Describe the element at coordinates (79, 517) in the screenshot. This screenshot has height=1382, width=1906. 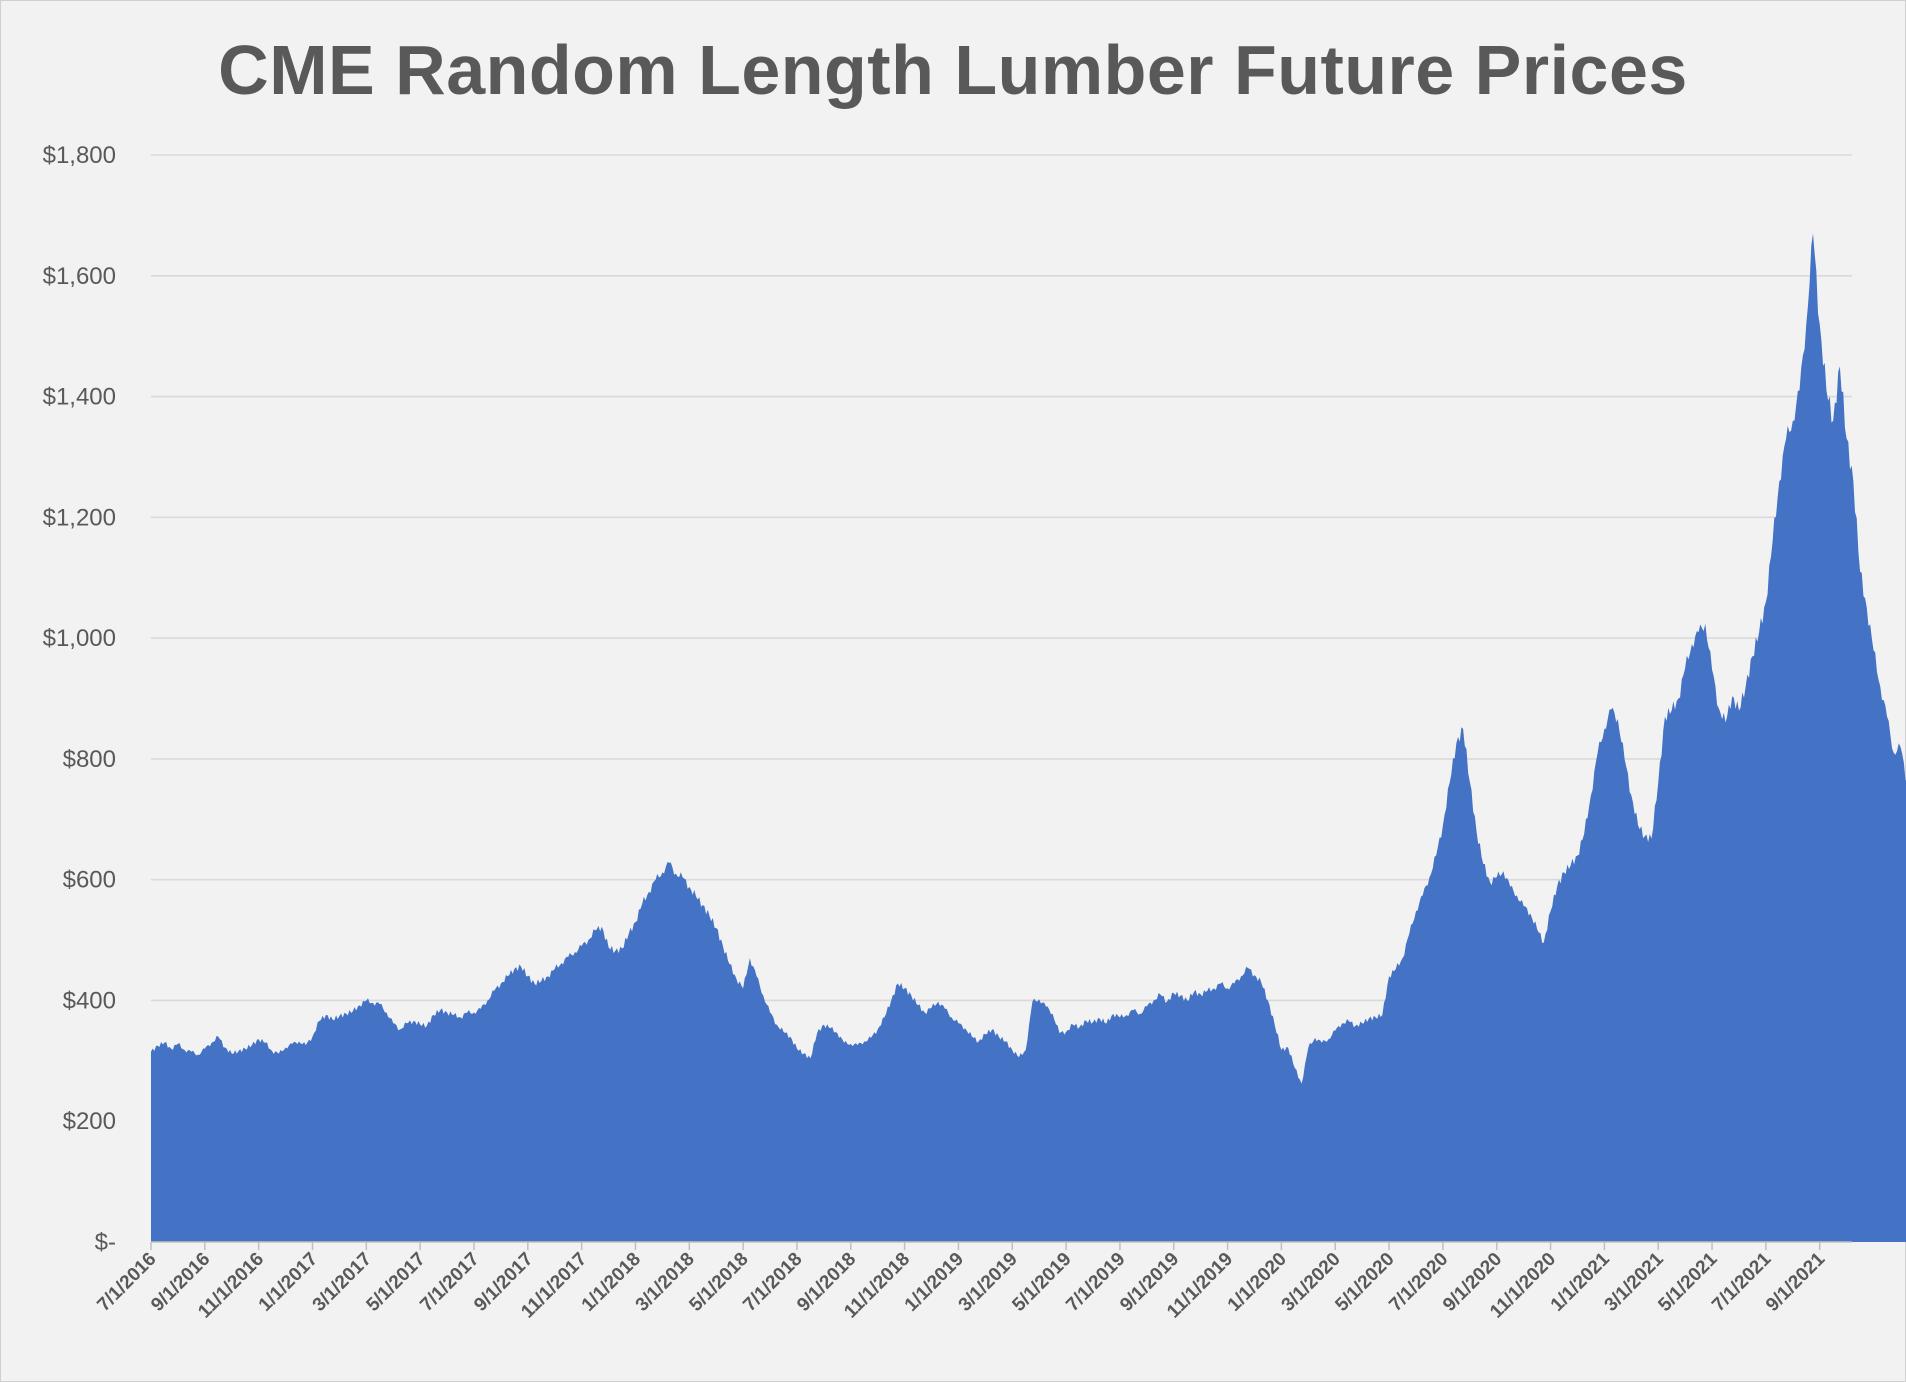
I see `y-tick-label: $1,200` at that location.